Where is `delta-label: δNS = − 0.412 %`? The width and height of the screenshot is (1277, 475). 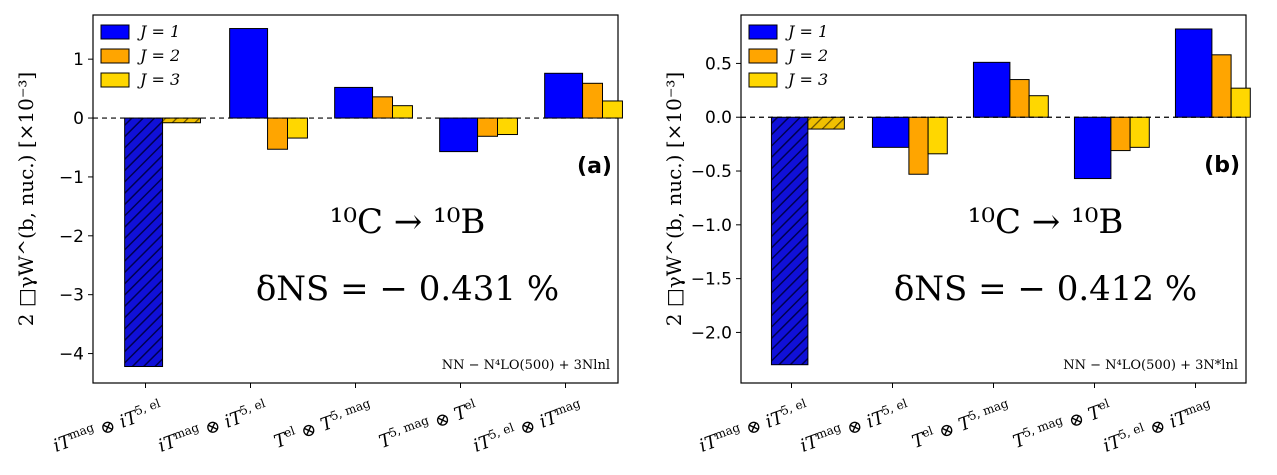
delta-label: δNS = − 0.412 % is located at coordinates (1045, 289).